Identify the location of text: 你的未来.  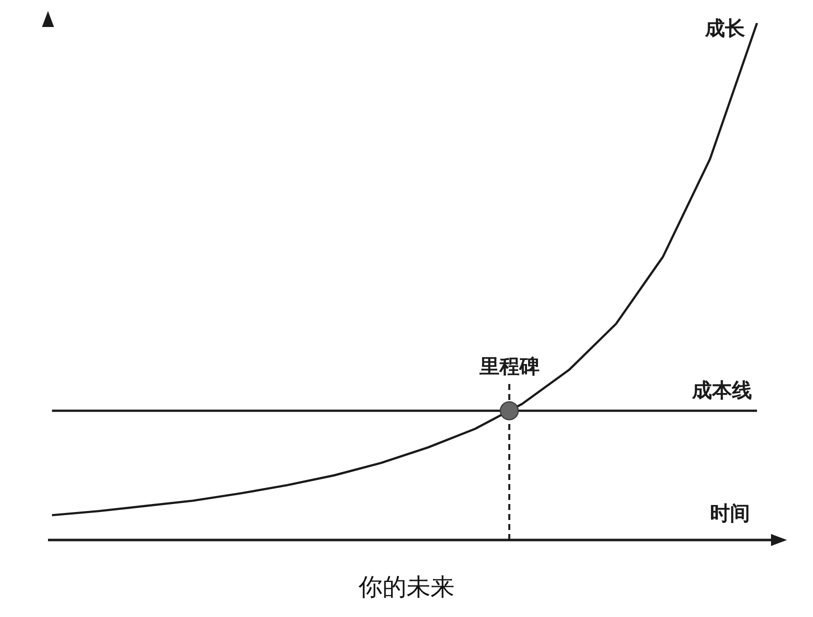
(407, 587).